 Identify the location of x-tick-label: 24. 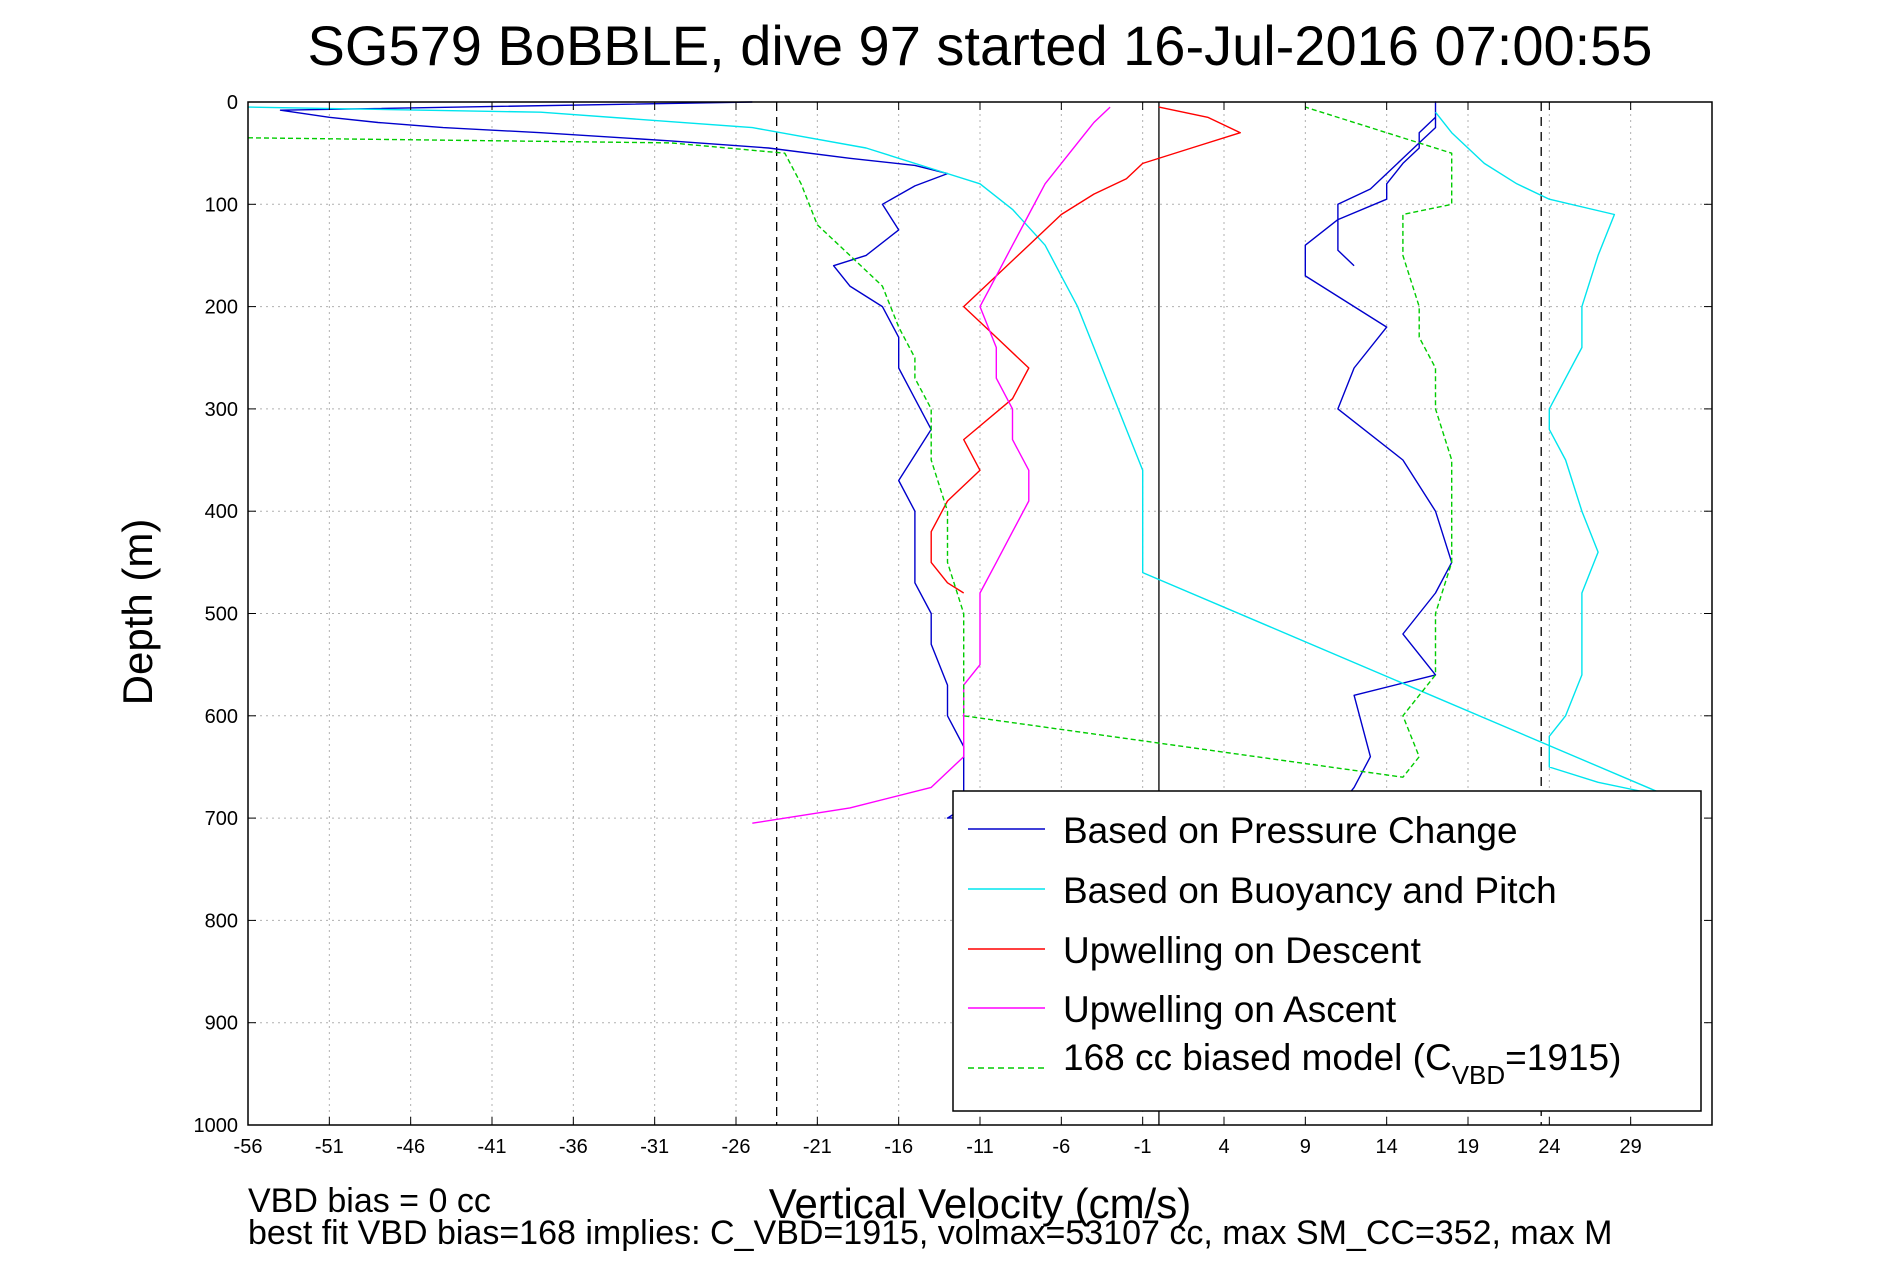
(1549, 1147).